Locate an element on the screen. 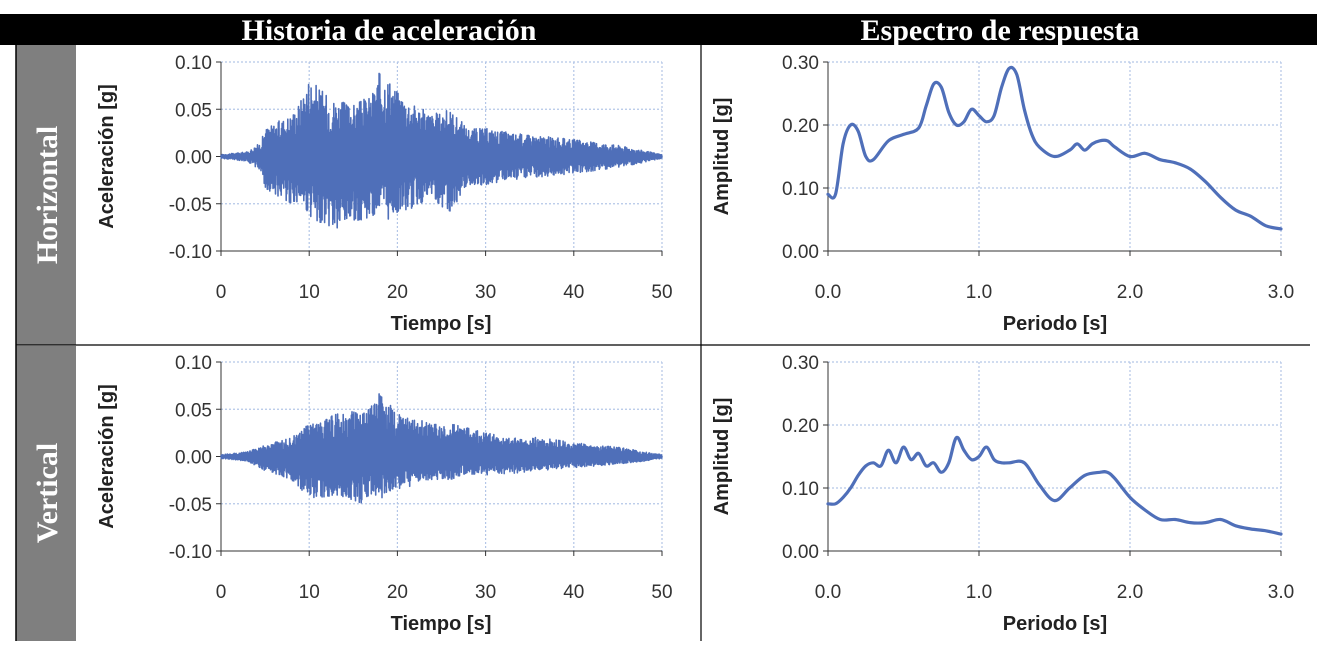  left-column-header: Historia de aceleración is located at coordinates (389, 30).